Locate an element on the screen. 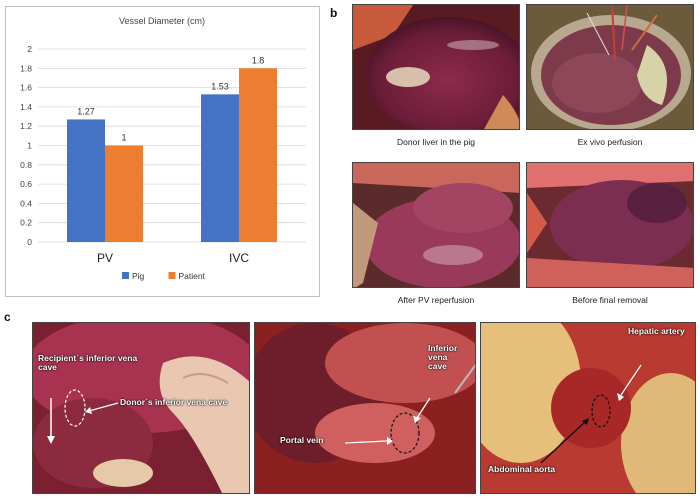 The width and height of the screenshot is (700, 497). label-abdominal-aorta: Abdominal aorta is located at coordinates (522, 469).